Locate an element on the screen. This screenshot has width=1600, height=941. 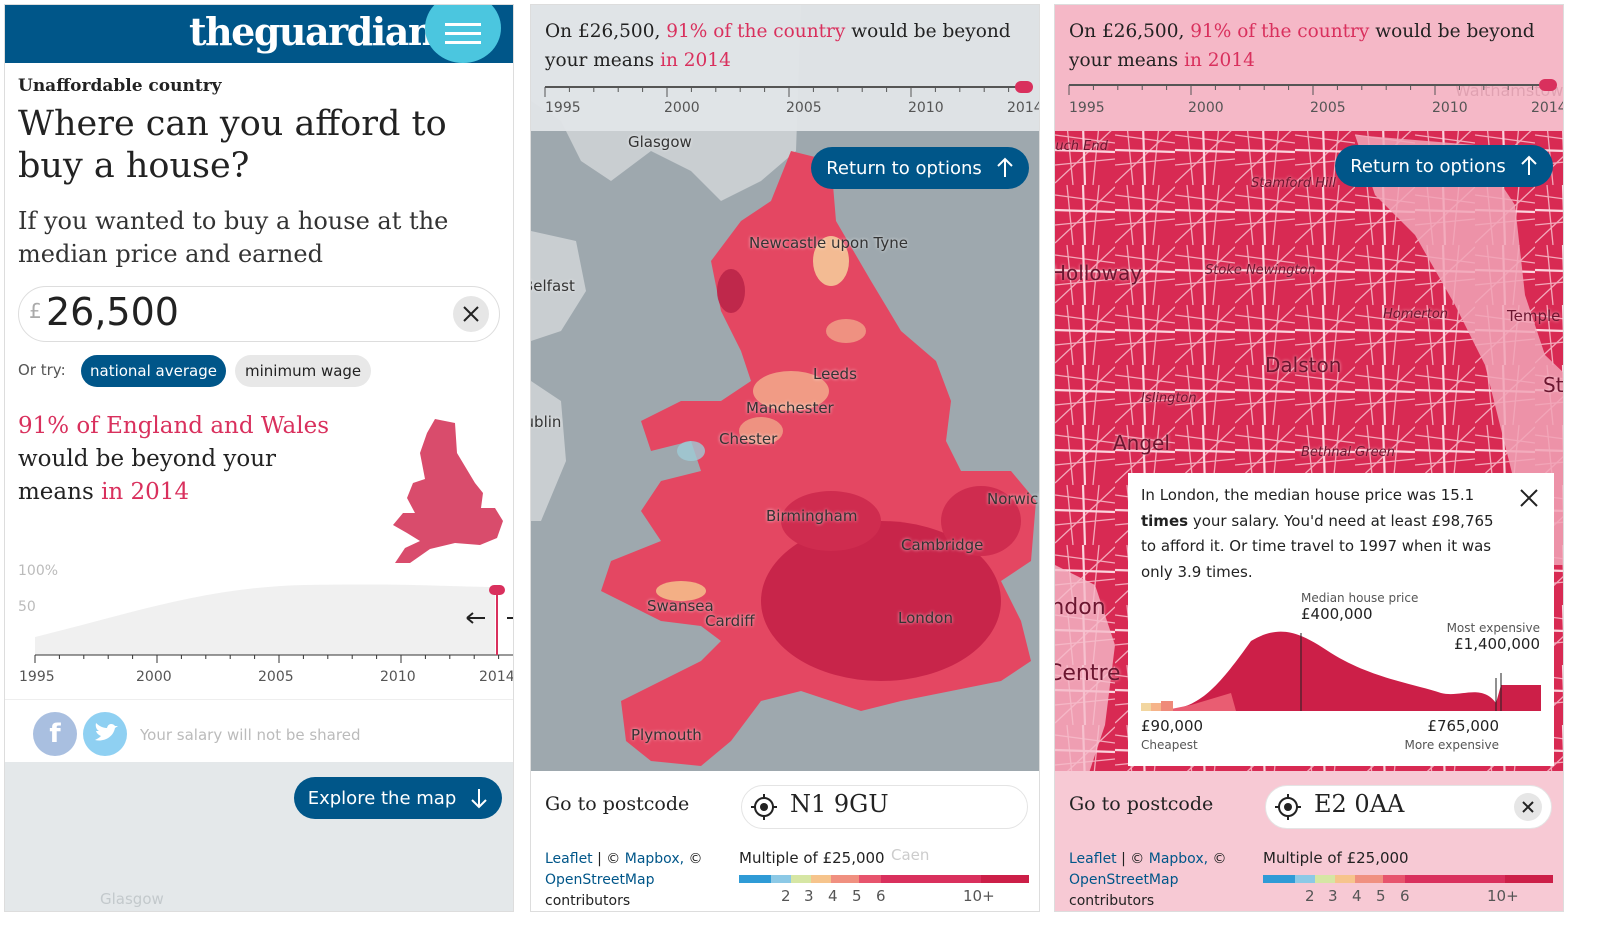
place-label: Plymouth is located at coordinates (666, 735).